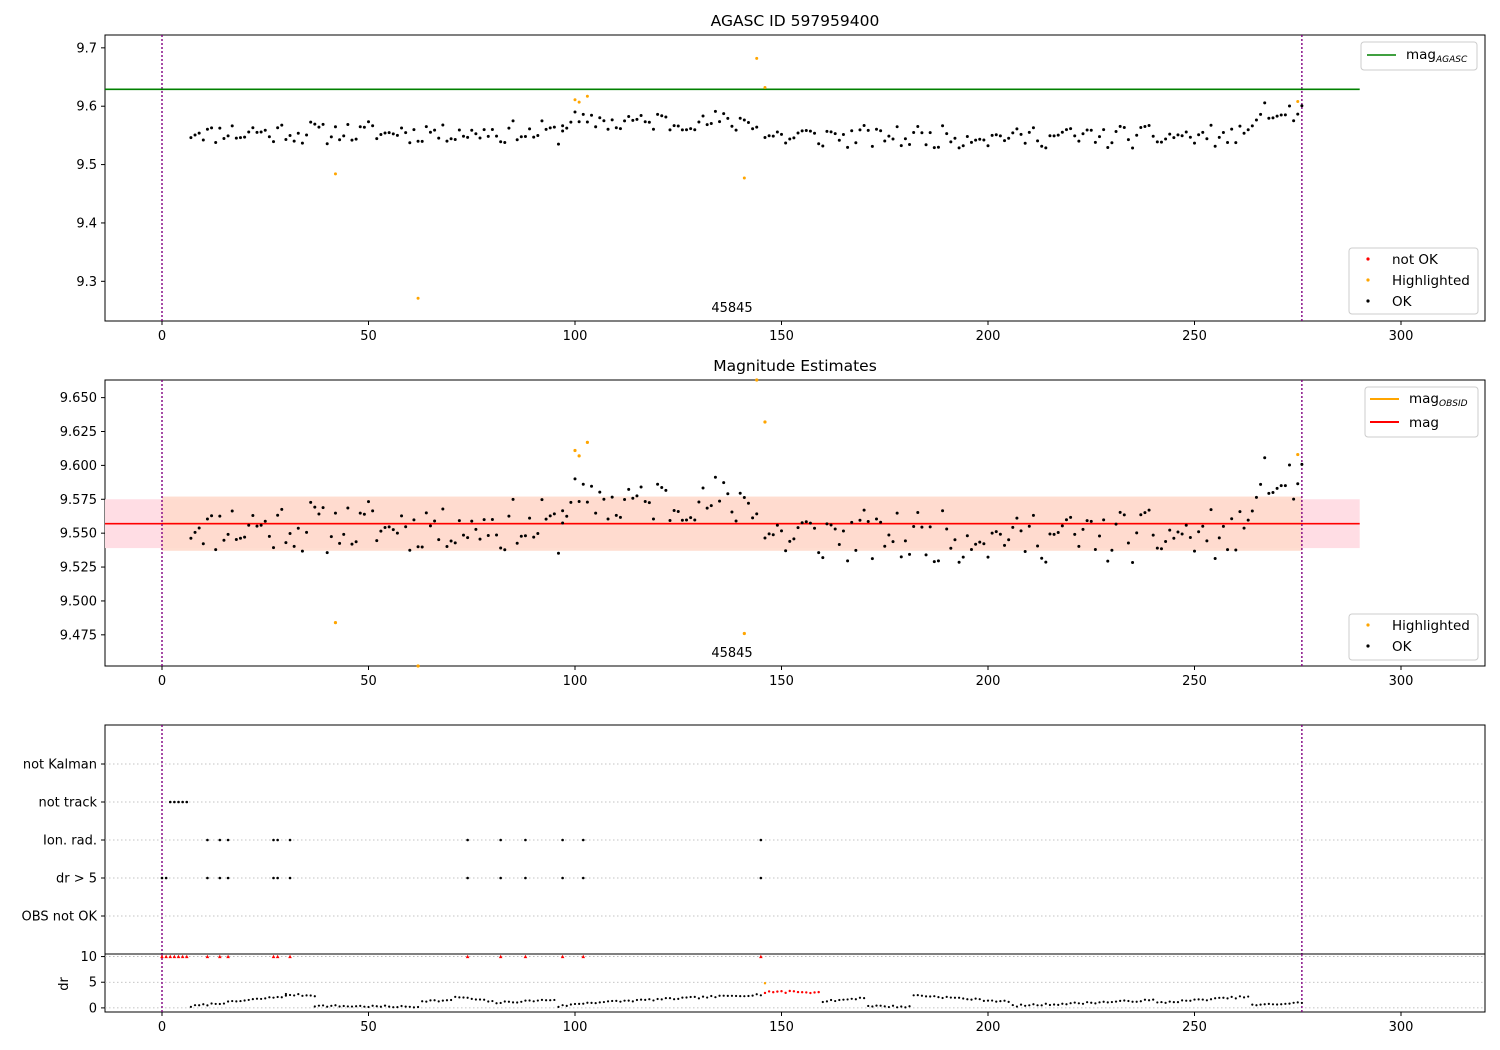  I want to click on agasc-ytick-label: 9.6, so click(86, 107).